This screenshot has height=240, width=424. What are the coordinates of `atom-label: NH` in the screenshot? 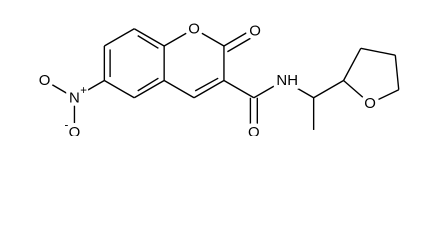 It's located at (287, 80).